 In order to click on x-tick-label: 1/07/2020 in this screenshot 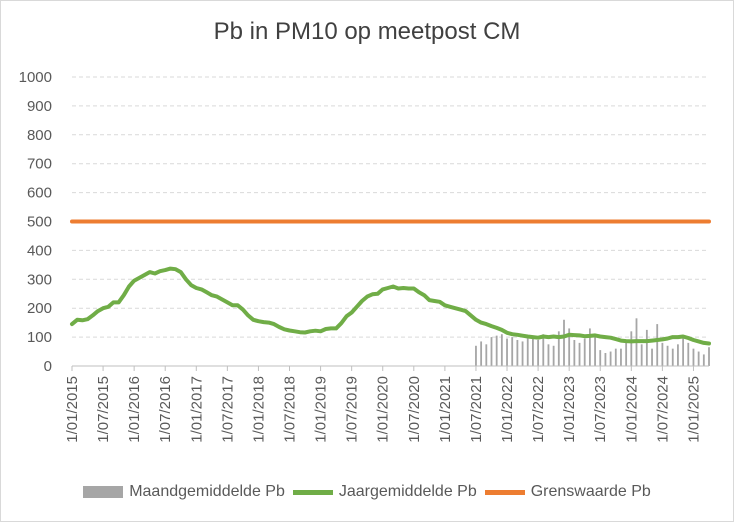, I will do `click(414, 409)`.